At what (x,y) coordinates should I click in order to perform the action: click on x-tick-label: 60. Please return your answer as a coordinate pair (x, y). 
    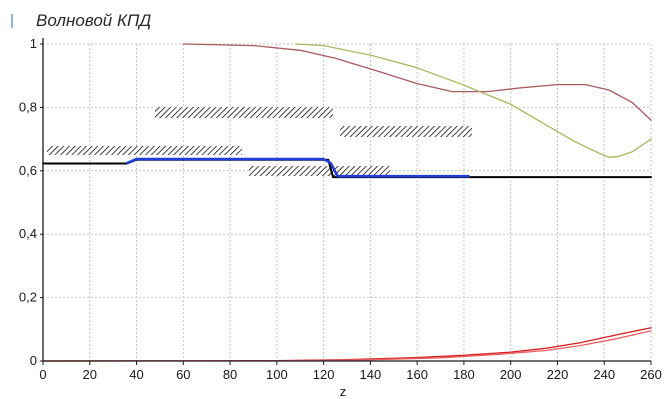
    Looking at the image, I should click on (183, 374).